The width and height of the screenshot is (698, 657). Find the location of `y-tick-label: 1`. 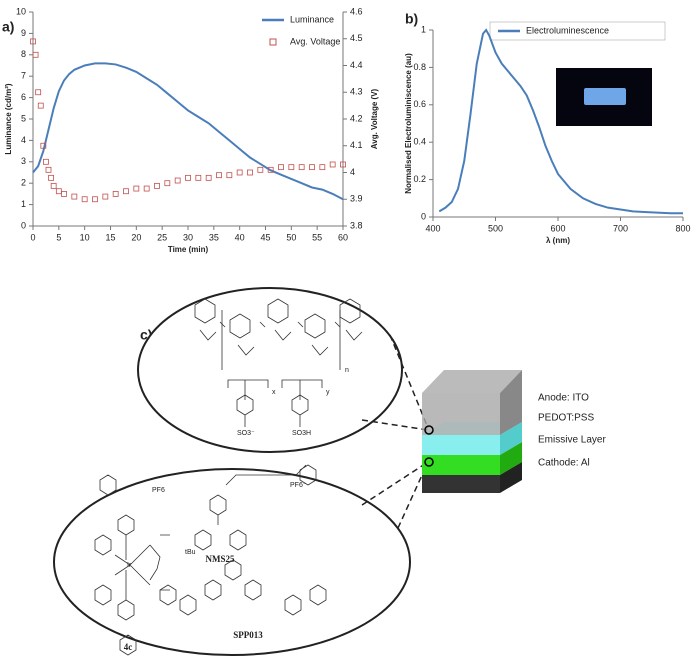

y-tick-label: 1 is located at coordinates (423, 29).